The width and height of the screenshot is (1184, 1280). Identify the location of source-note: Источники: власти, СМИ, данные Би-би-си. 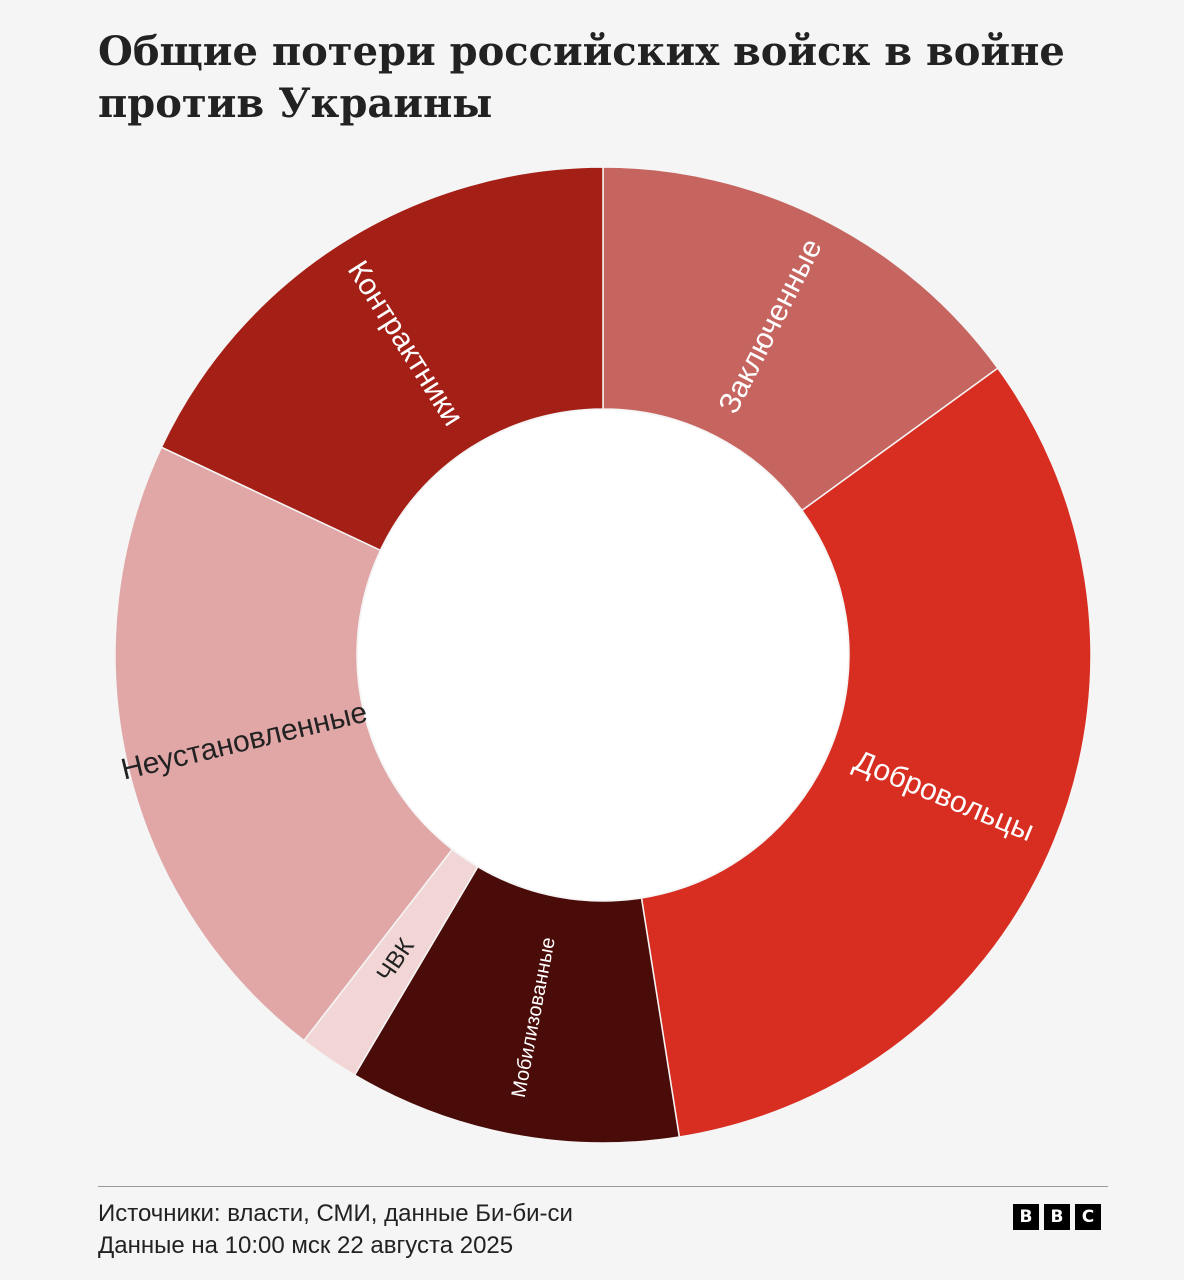
(335, 1213).